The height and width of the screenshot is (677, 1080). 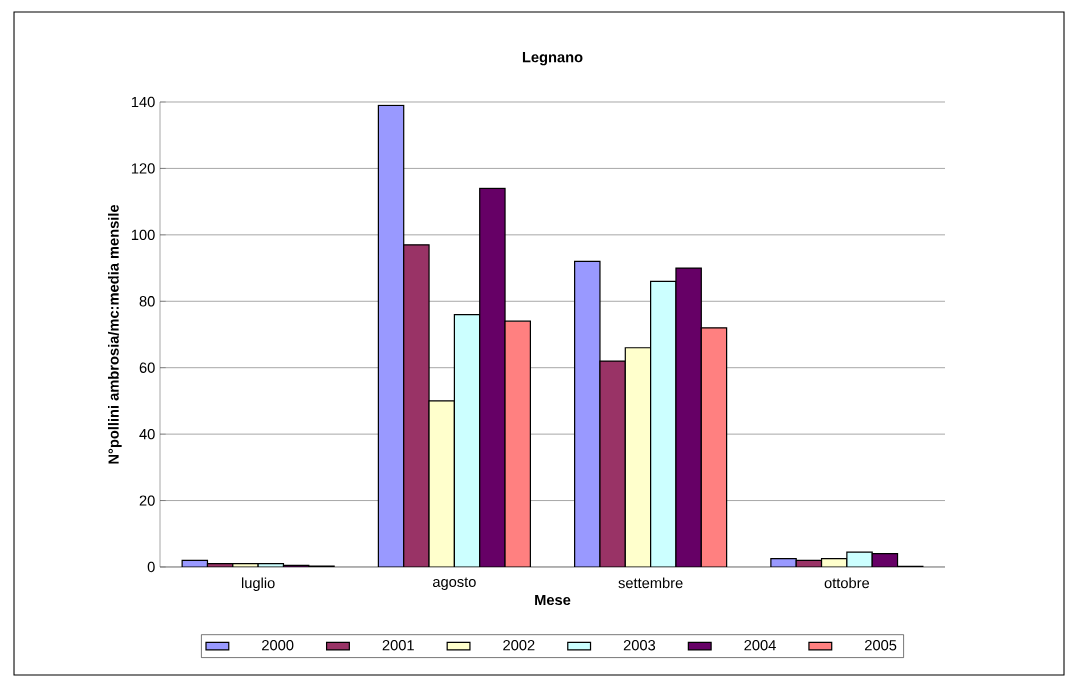 What do you see at coordinates (278, 645) in the screenshot?
I see `legend-label: 2000` at bounding box center [278, 645].